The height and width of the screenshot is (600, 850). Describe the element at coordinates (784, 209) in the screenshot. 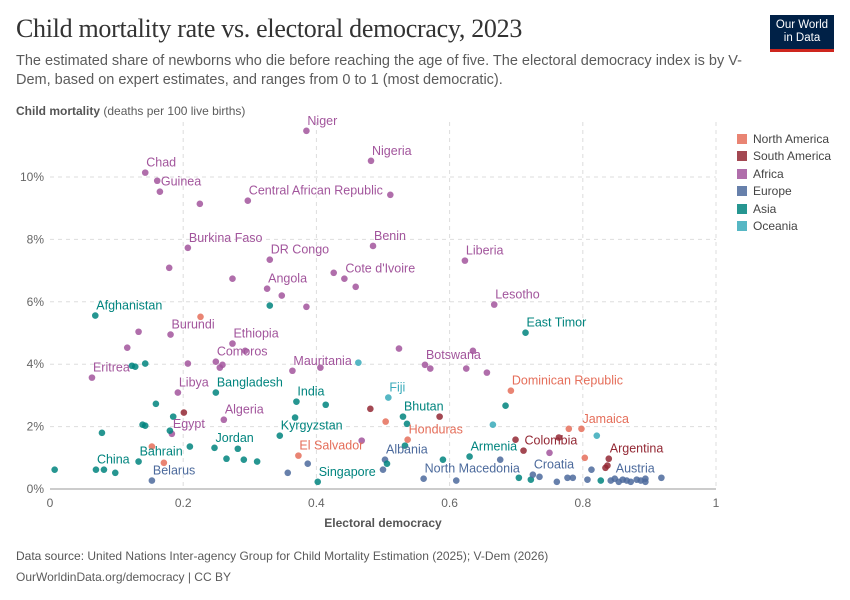

I see `legend-item: Asia` at that location.